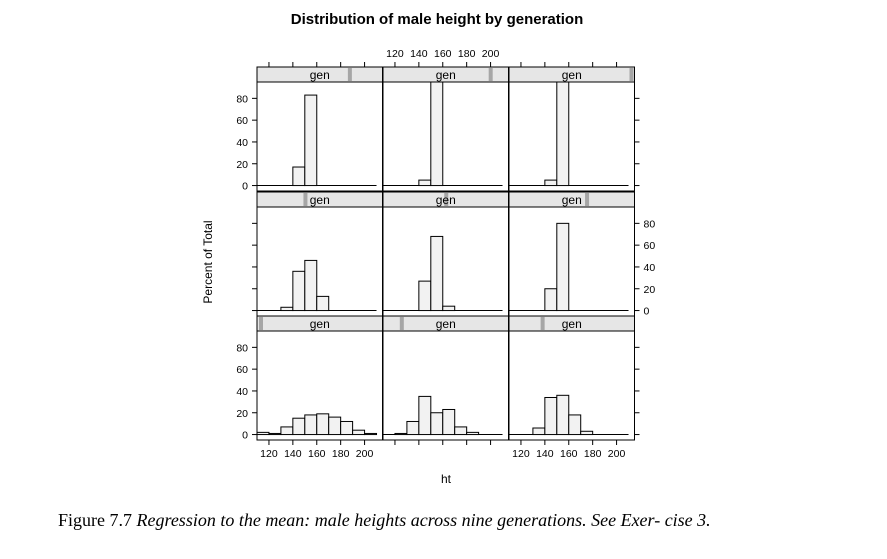 Image resolution: width=887 pixels, height=559 pixels. What do you see at coordinates (445, 378) in the screenshot?
I see `panel-gen-2: gen` at bounding box center [445, 378].